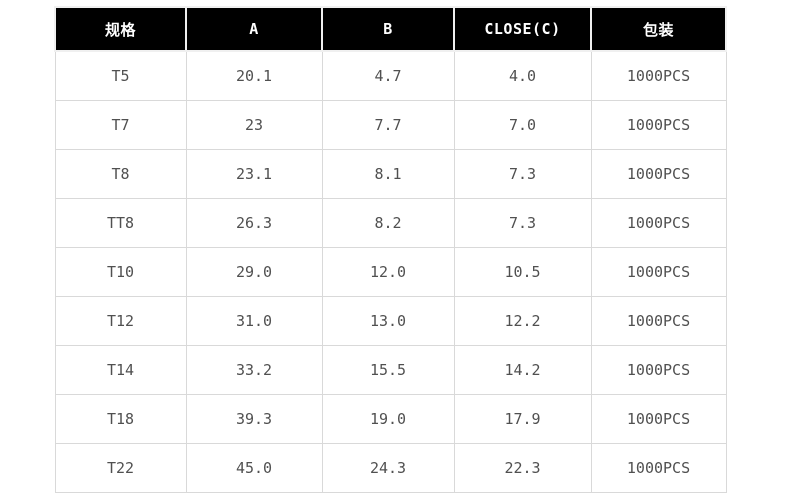 The height and width of the screenshot is (496, 790). Describe the element at coordinates (254, 419) in the screenshot. I see `a-value-cell: 39.3` at that location.